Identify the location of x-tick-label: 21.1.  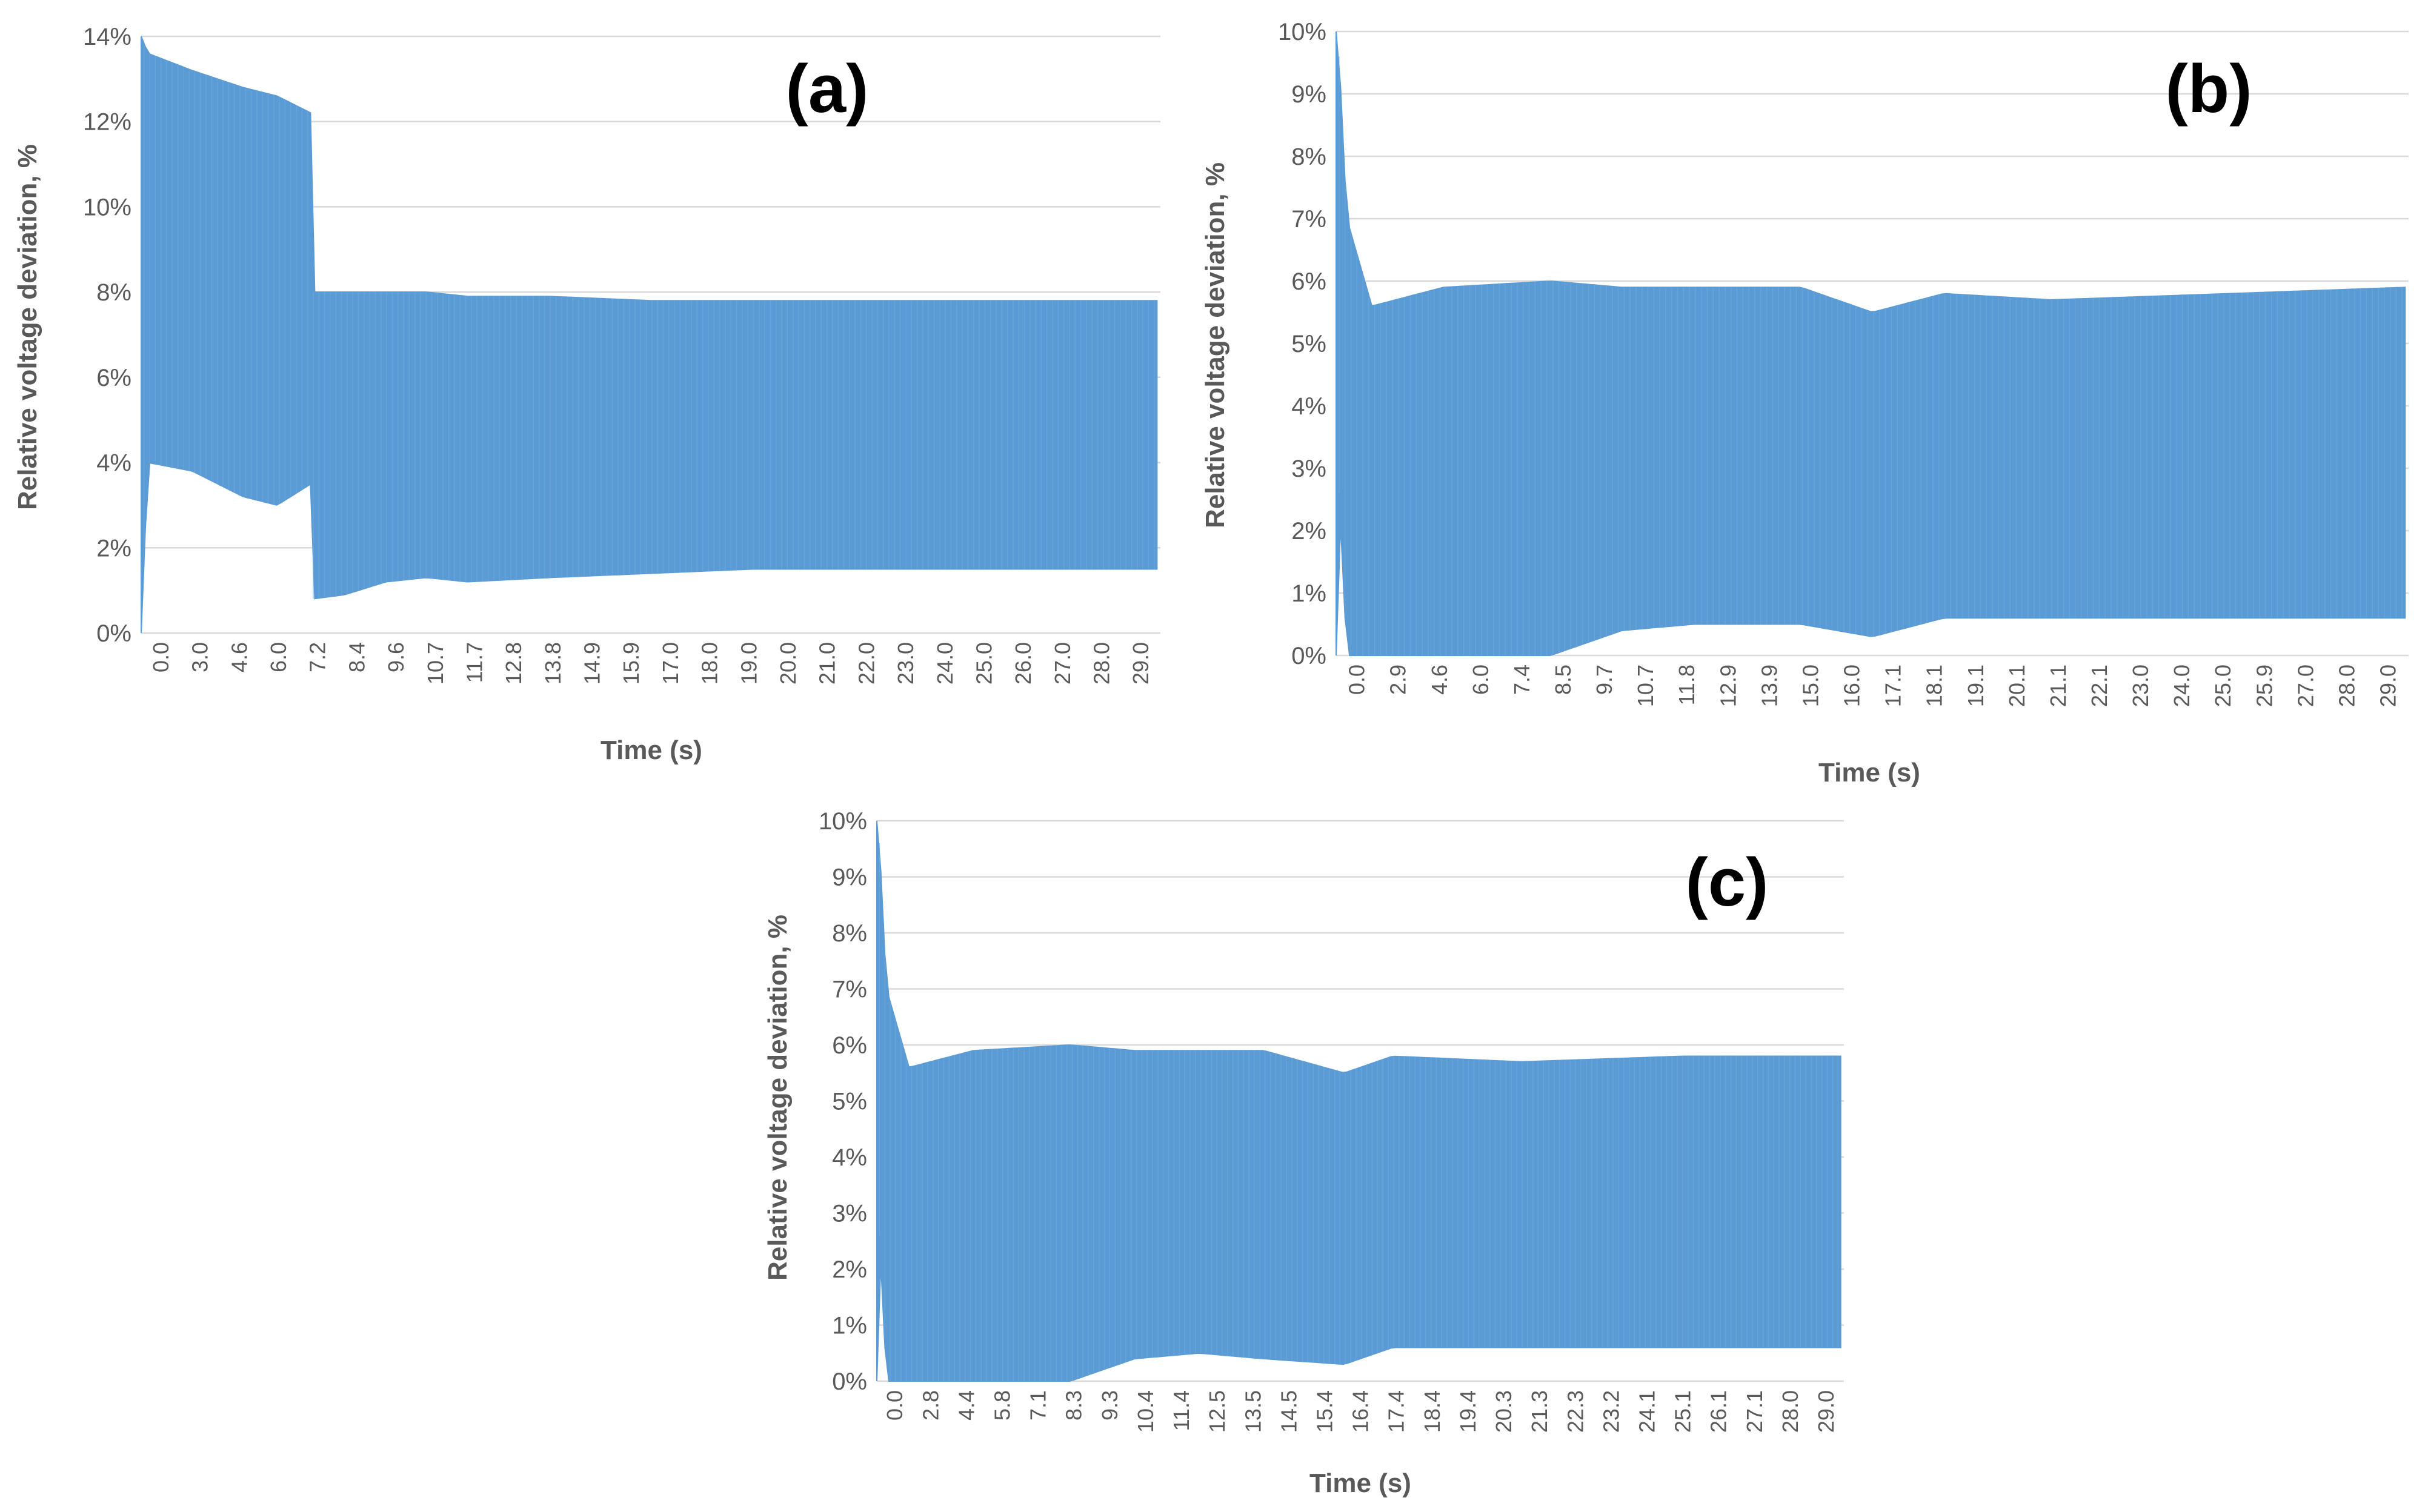
(2058, 686).